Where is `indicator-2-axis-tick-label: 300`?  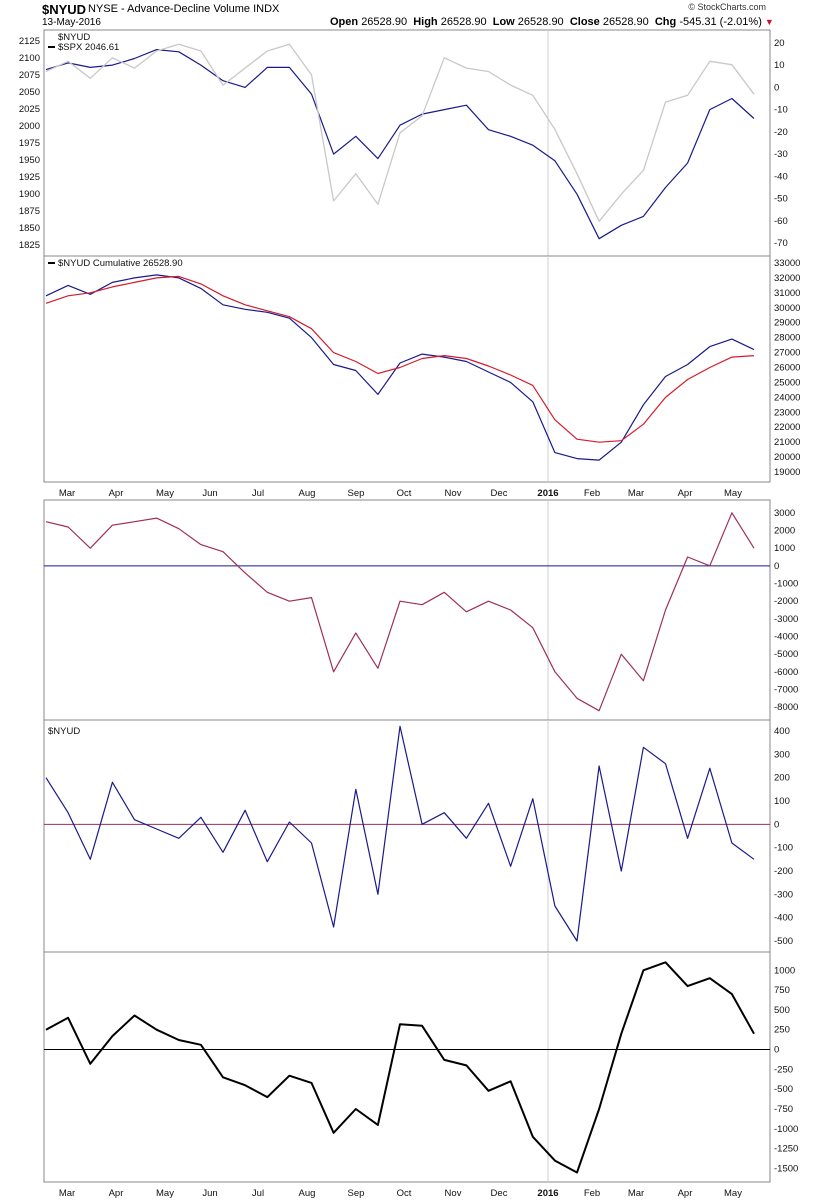 indicator-2-axis-tick-label: 300 is located at coordinates (782, 754).